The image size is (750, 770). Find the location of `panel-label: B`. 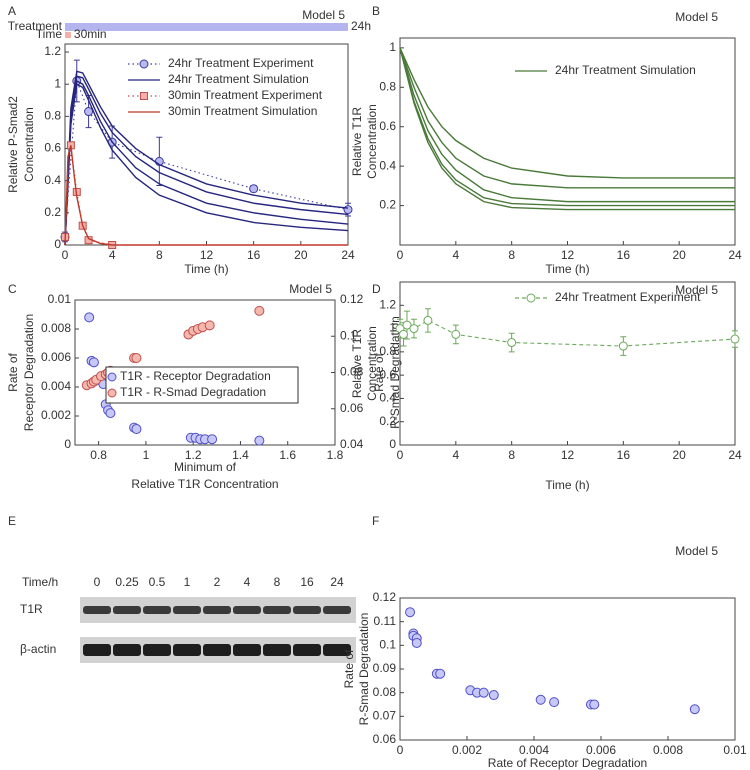

panel-label: B is located at coordinates (376, 11).